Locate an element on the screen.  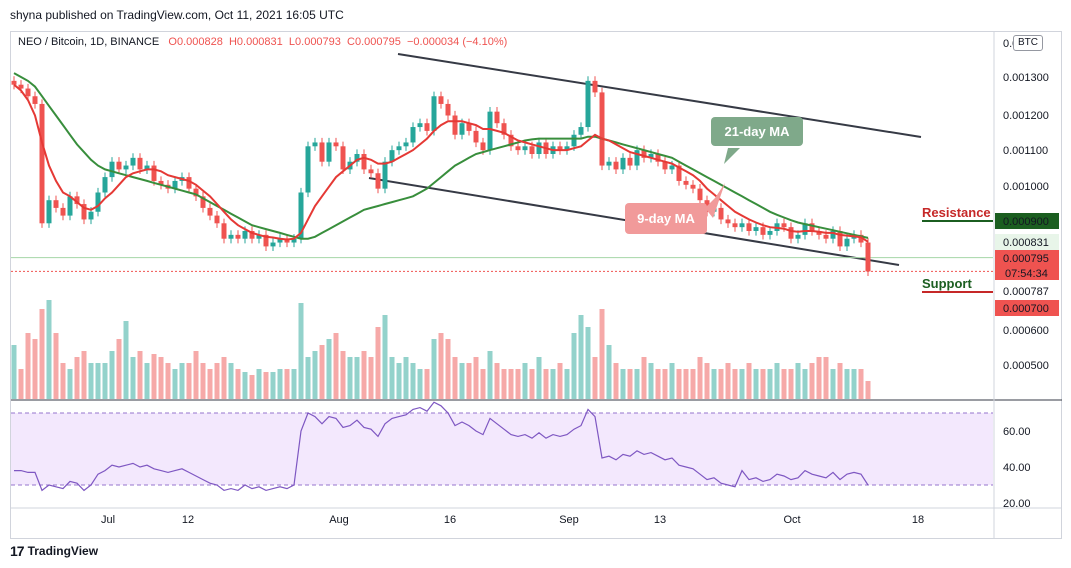
ma9-callout-pointer is located at coordinates (715, 200).